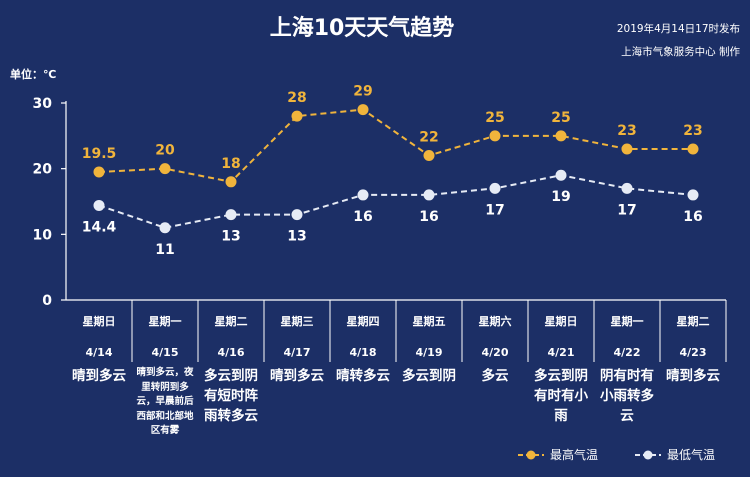  What do you see at coordinates (693, 352) in the screenshot?
I see `x-date-label: 4/23` at bounding box center [693, 352].